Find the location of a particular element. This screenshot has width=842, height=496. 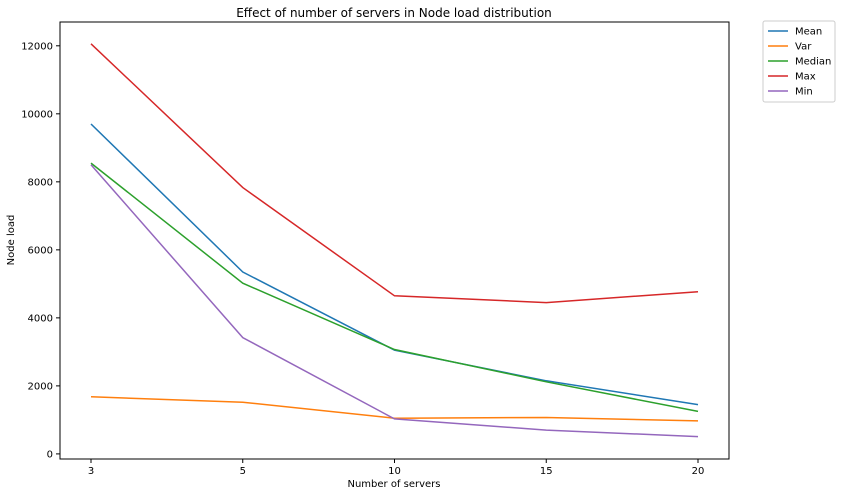

y-tick-label: 8000 is located at coordinates (40, 182).